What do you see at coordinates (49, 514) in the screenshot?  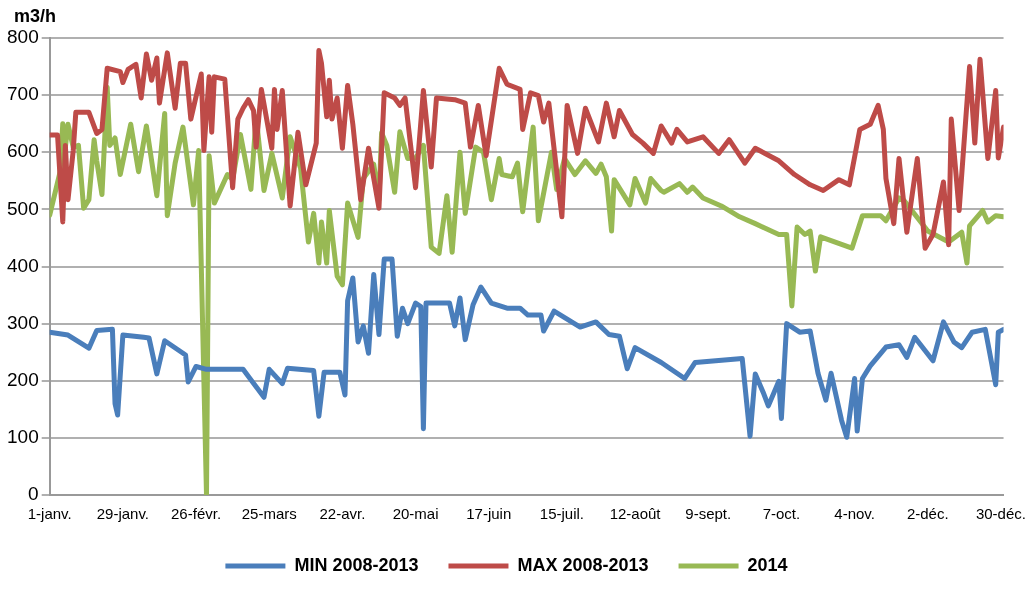 I see `x-tick-label: 1-janv.` at bounding box center [49, 514].